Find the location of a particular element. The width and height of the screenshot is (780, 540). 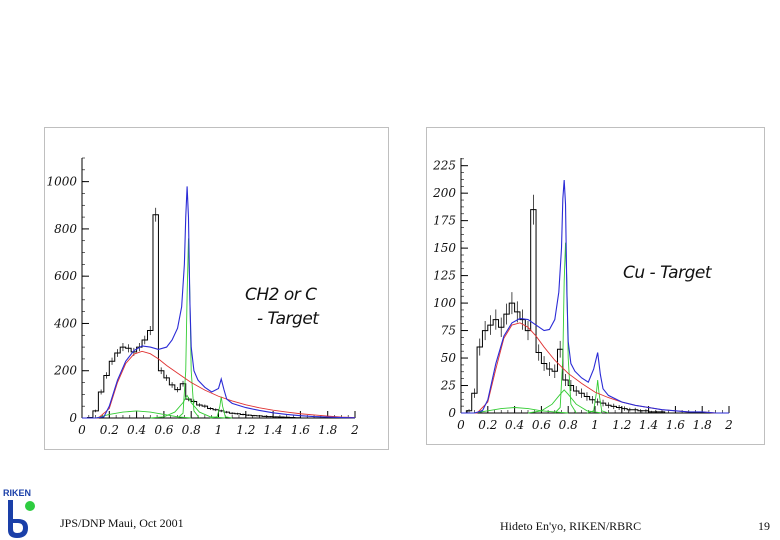

y-tick-label: 1000 is located at coordinates (61, 182).